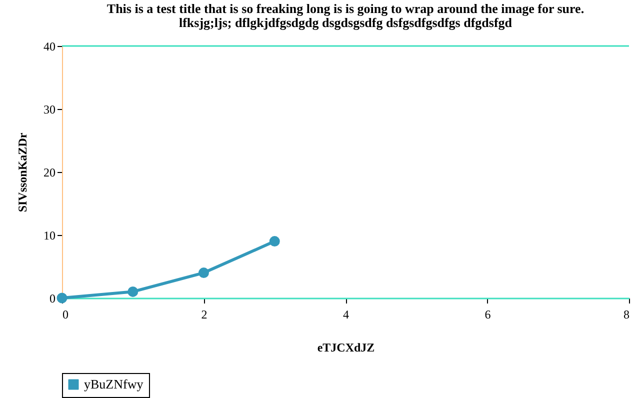 This screenshot has width=634, height=398. What do you see at coordinates (345, 15) in the screenshot?
I see `chart-title: This is a test title that is so freaking long is is going to wrap around the image for sure. lfksjg;ljs; dflgkjdfgsdgdg dsgdsgsdfg dsfgsdfgsdfgs dfgdsfgd` at bounding box center [345, 15].